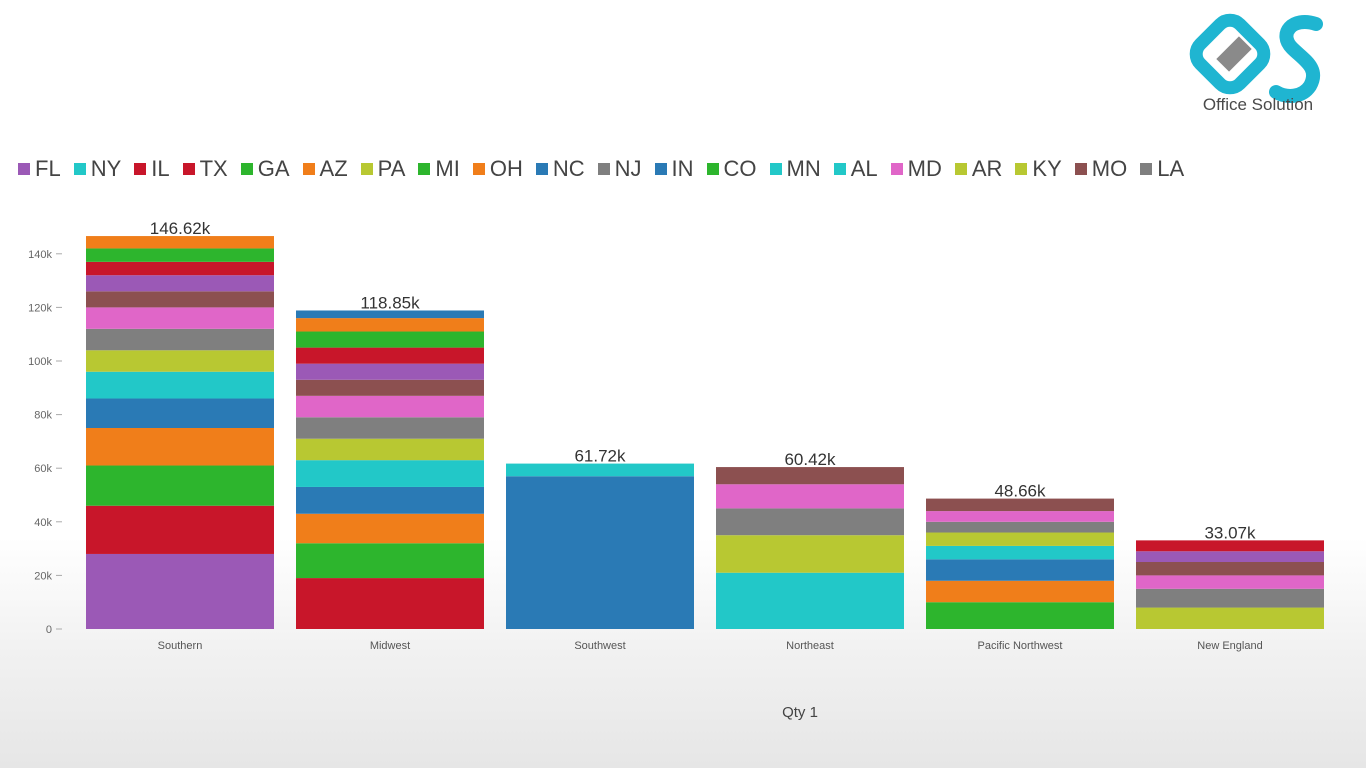  What do you see at coordinates (682, 168) in the screenshot?
I see `legend-label: IN` at bounding box center [682, 168].